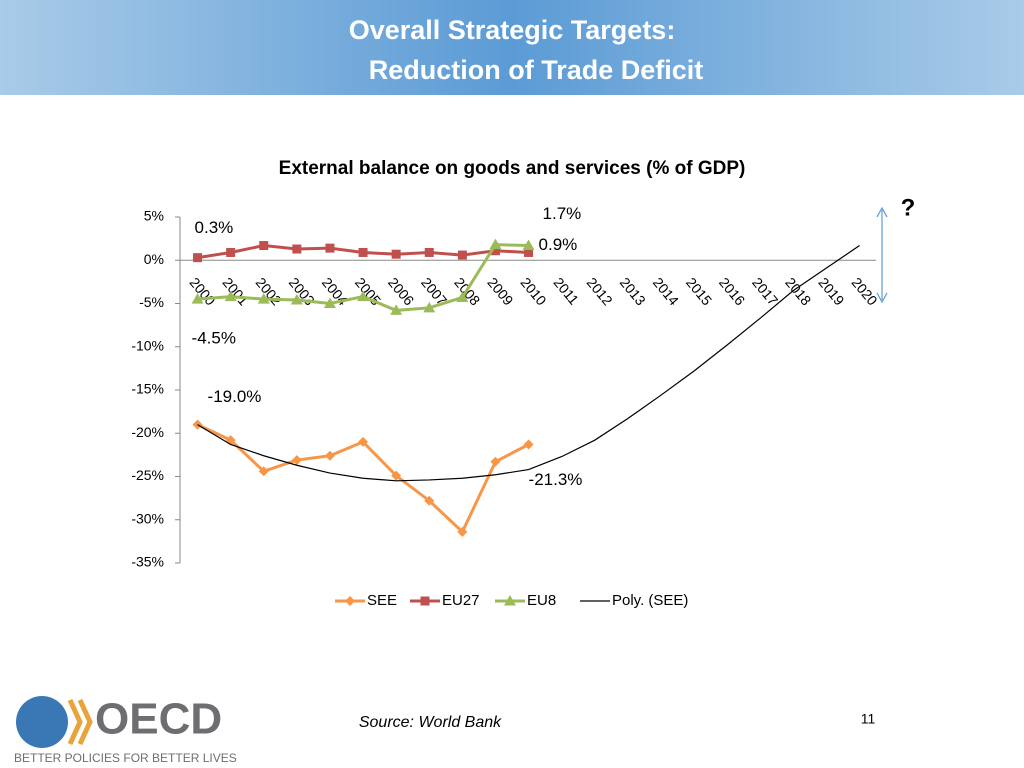  I want to click on page-number: 11, so click(868, 719).